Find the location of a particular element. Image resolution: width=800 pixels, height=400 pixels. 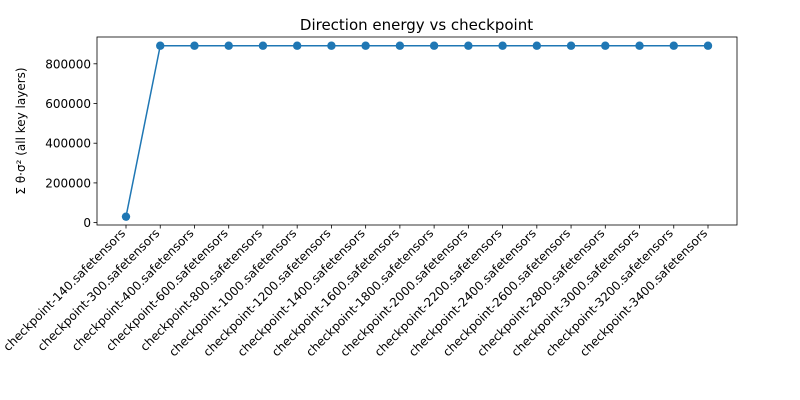

y-tick-label: 0 is located at coordinates (87, 223).